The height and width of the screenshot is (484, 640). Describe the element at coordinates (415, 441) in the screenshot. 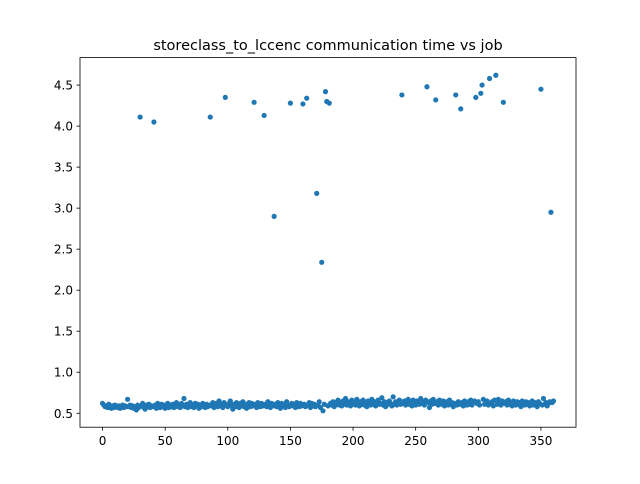

I see `x-tick-label: 250` at that location.